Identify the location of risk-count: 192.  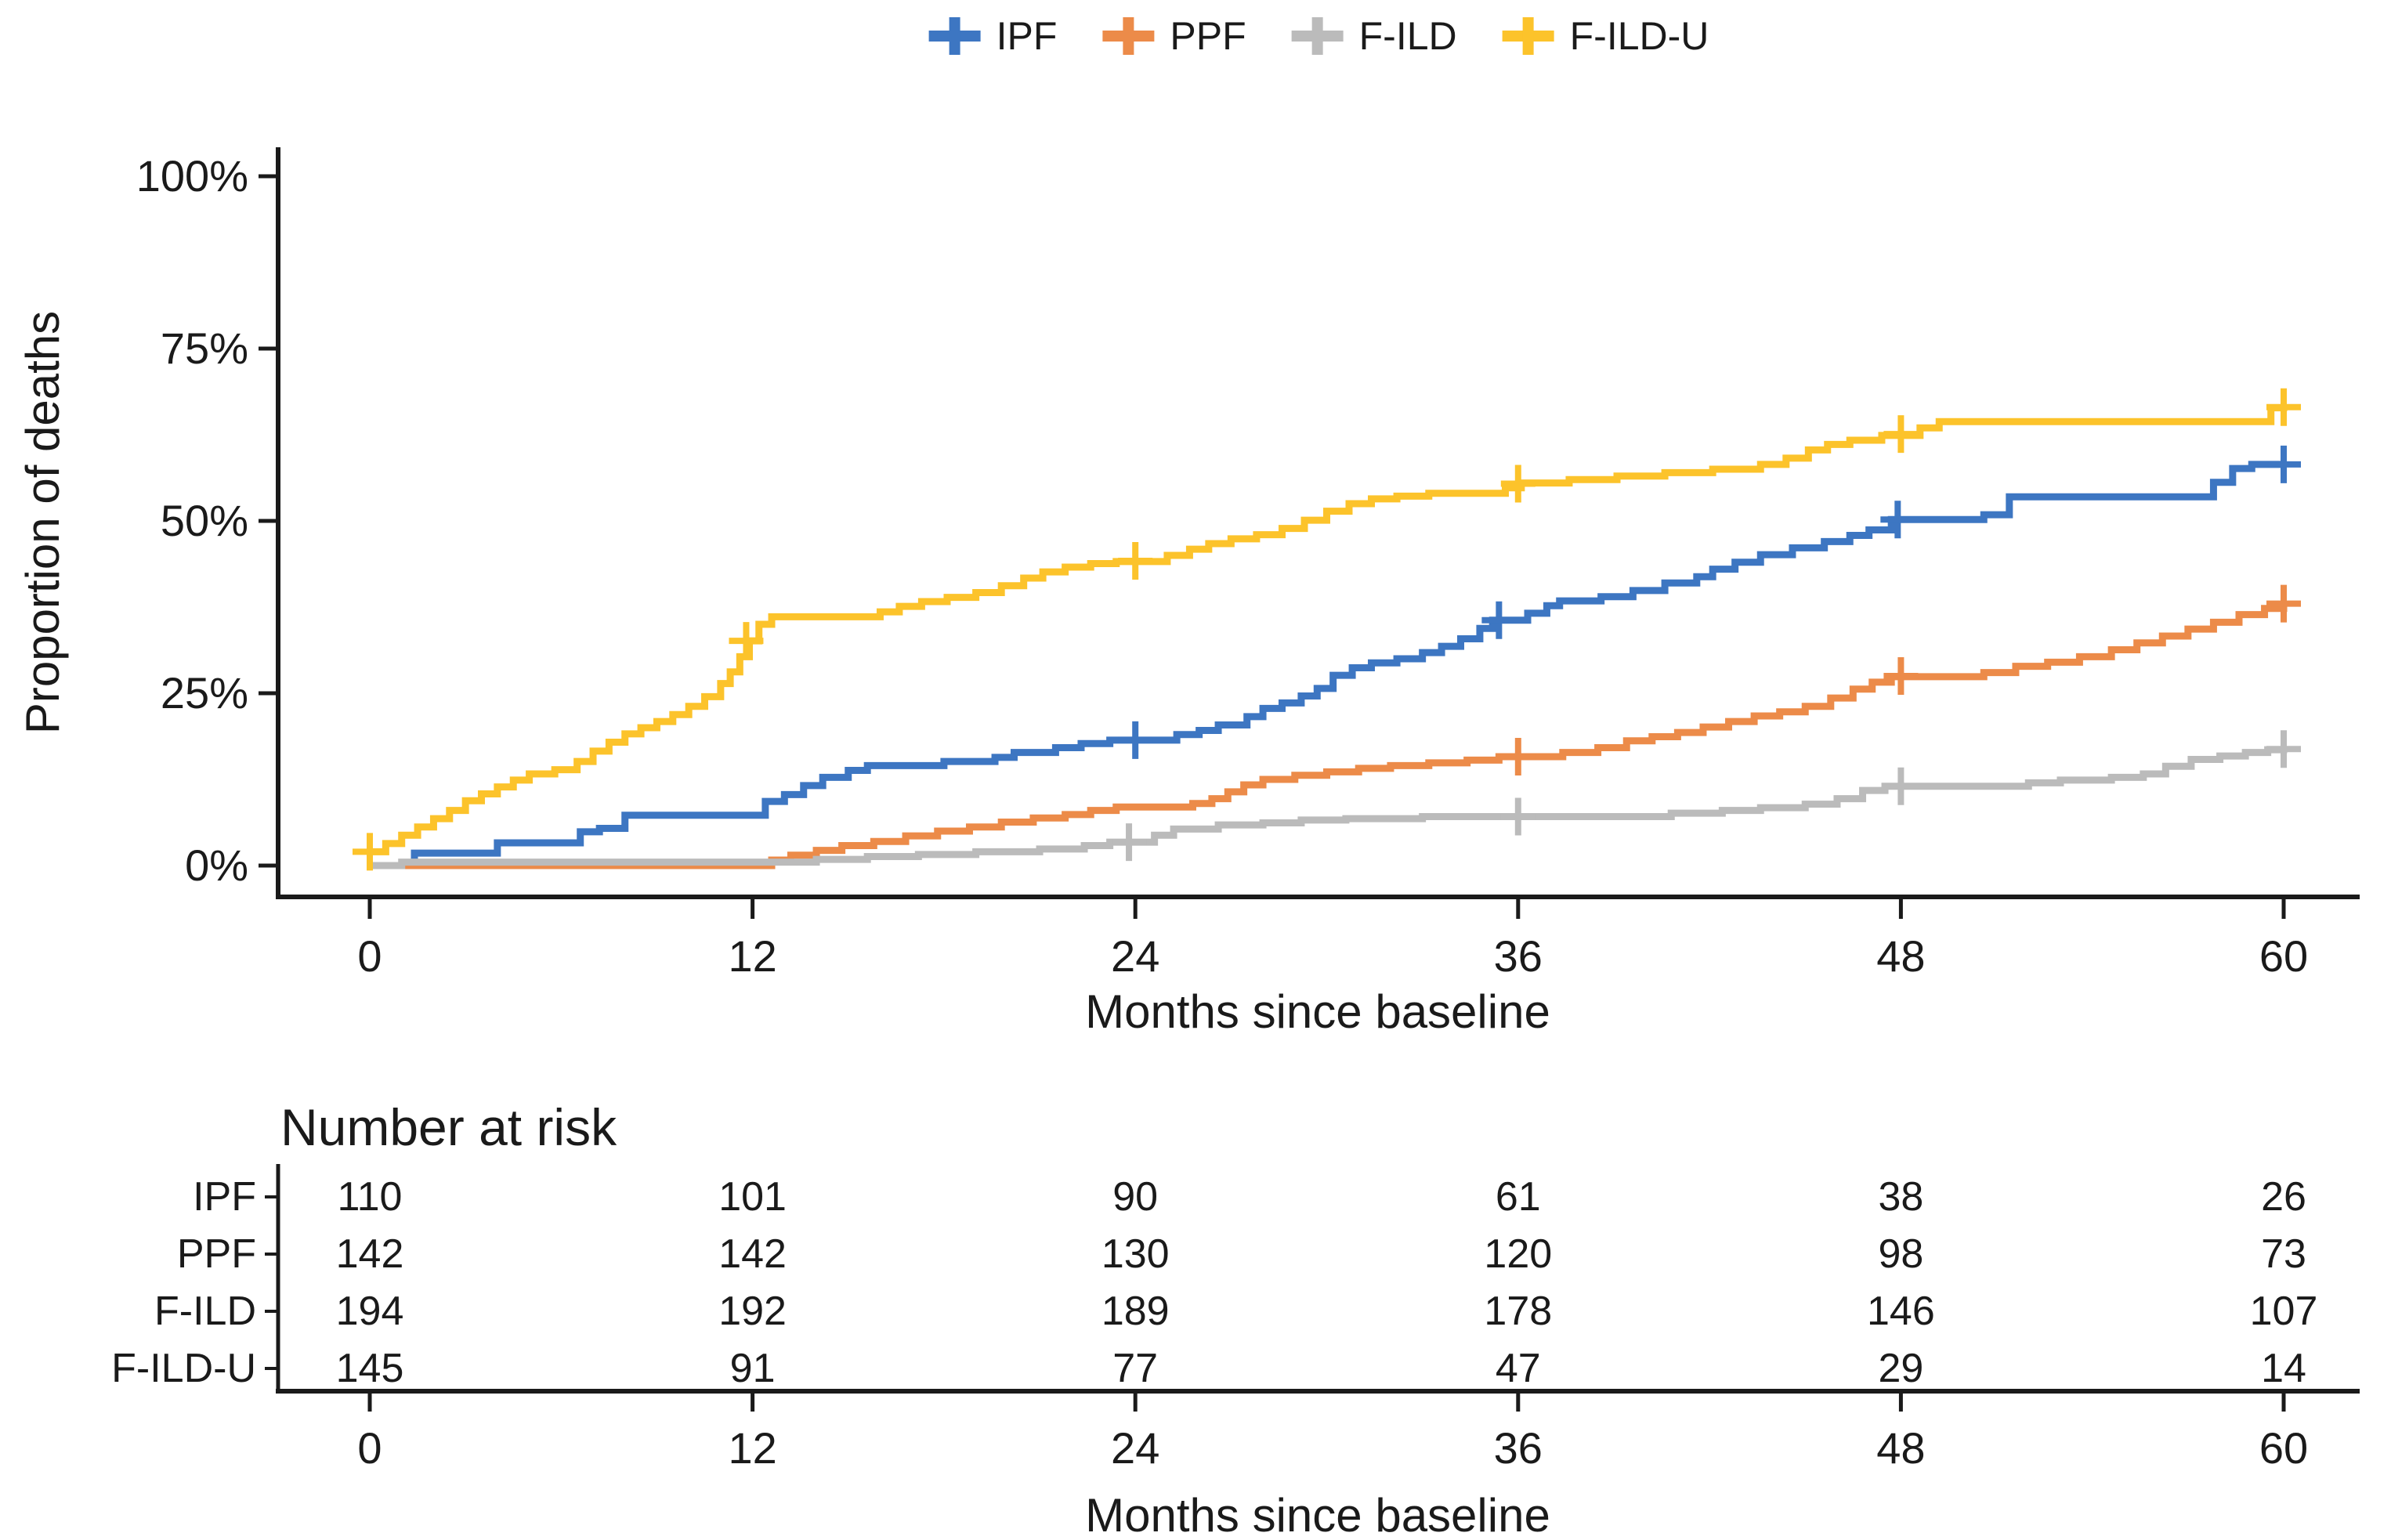
(752, 1311).